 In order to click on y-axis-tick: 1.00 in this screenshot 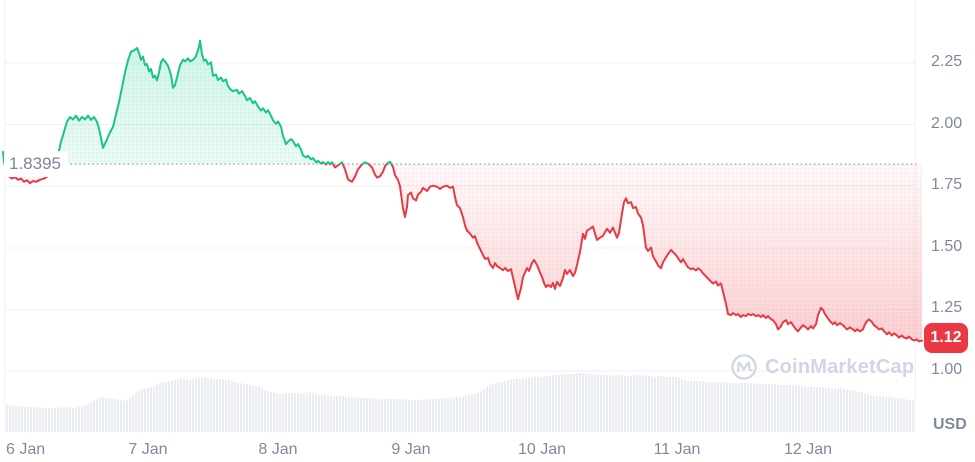, I will do `click(947, 369)`.